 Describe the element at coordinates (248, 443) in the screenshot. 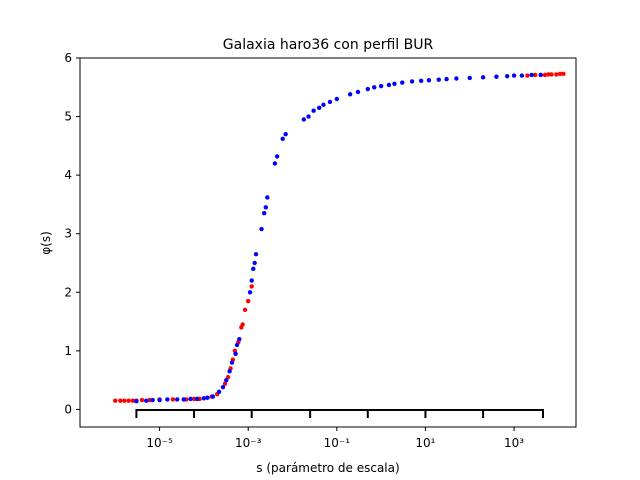

I see `x-tick-label: 10⁻³` at that location.